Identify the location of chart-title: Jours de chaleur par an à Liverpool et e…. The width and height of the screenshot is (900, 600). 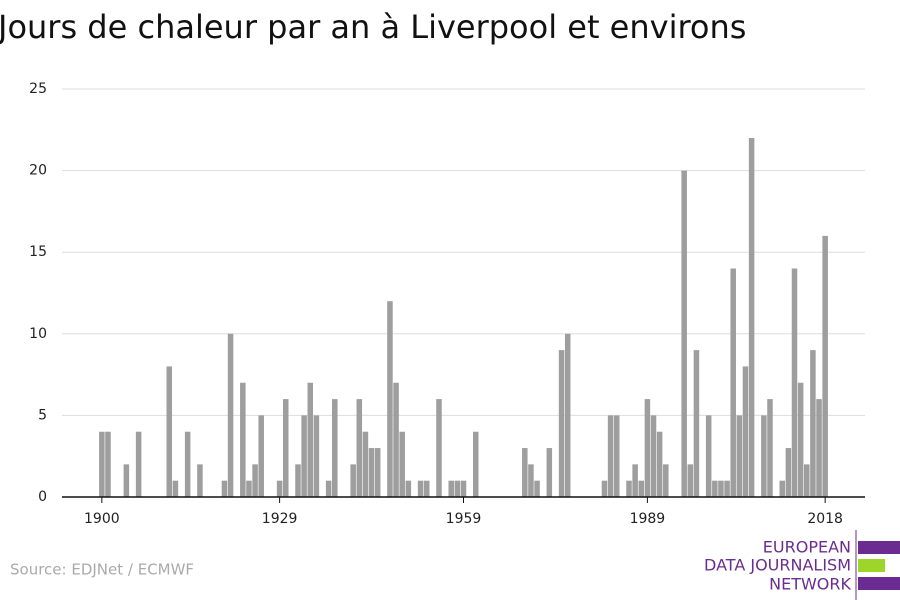
(373, 27).